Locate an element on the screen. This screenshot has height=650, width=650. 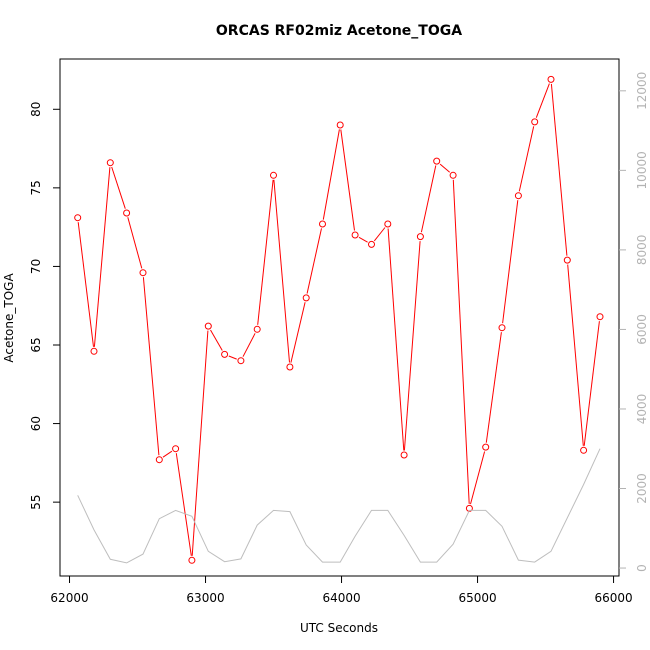
y2-tick-label: 10000 is located at coordinates (642, 170).